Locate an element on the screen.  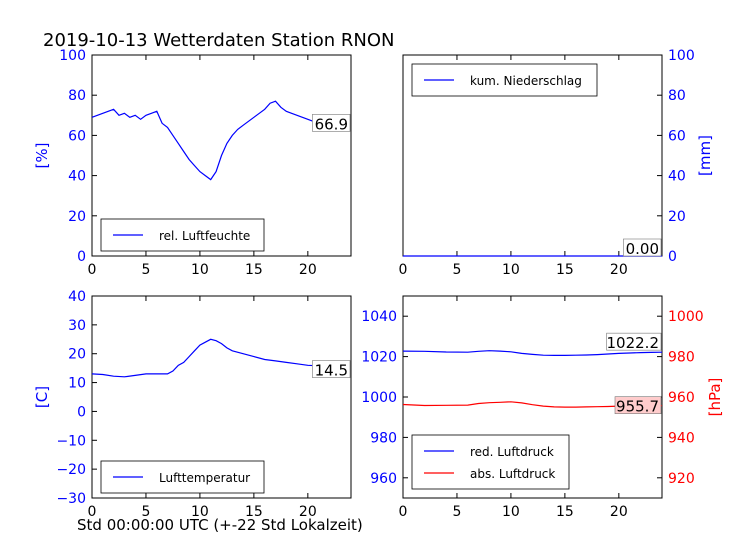
chart-bottom-left-value-label: 14.5 is located at coordinates (331, 371).